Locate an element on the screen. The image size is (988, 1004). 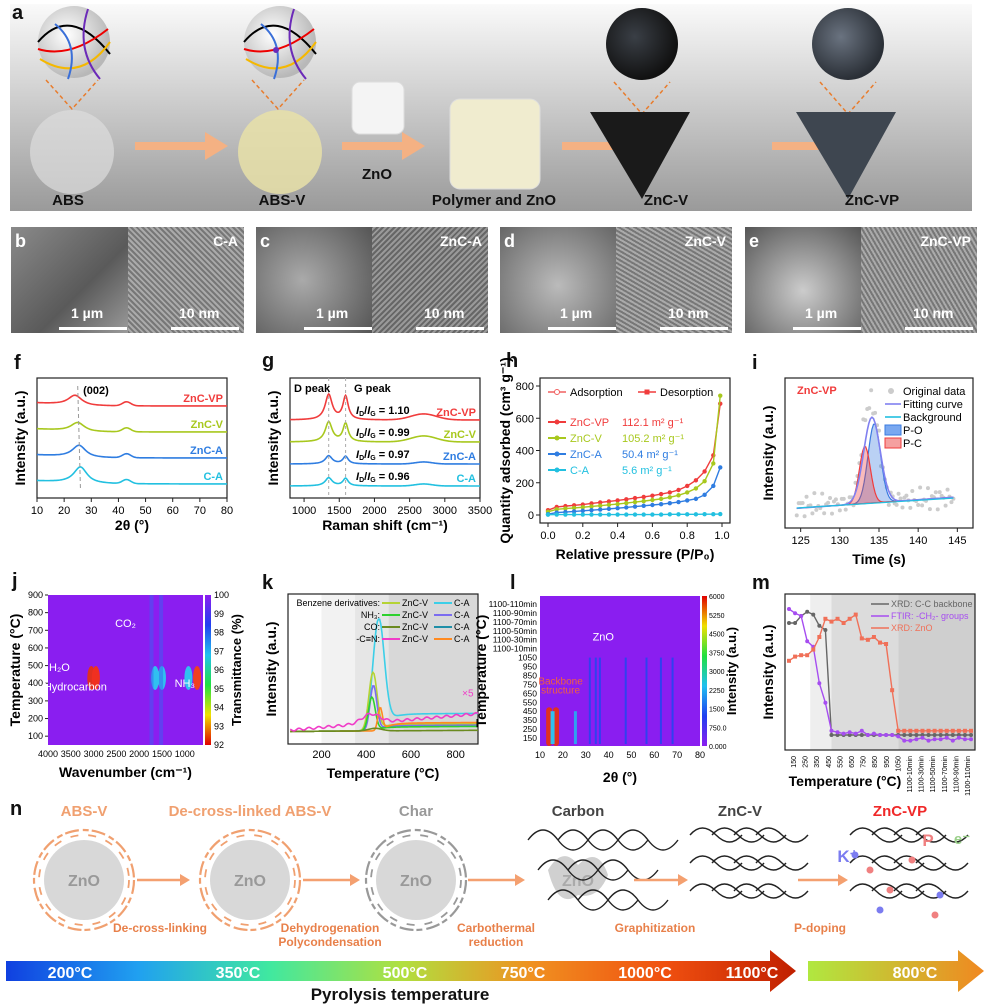
legend-fitting-curve: Fitting curve is located at coordinates (933, 405).